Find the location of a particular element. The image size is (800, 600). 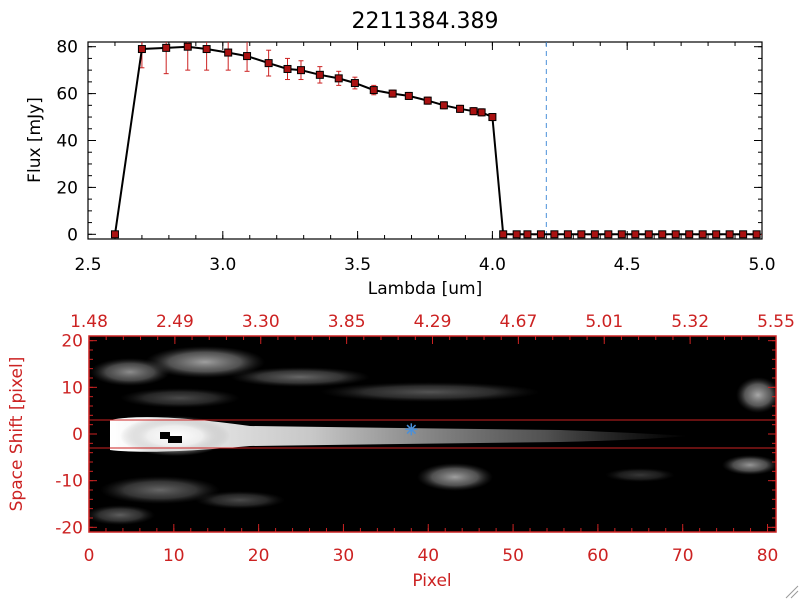

star-marker is located at coordinates (411, 429).